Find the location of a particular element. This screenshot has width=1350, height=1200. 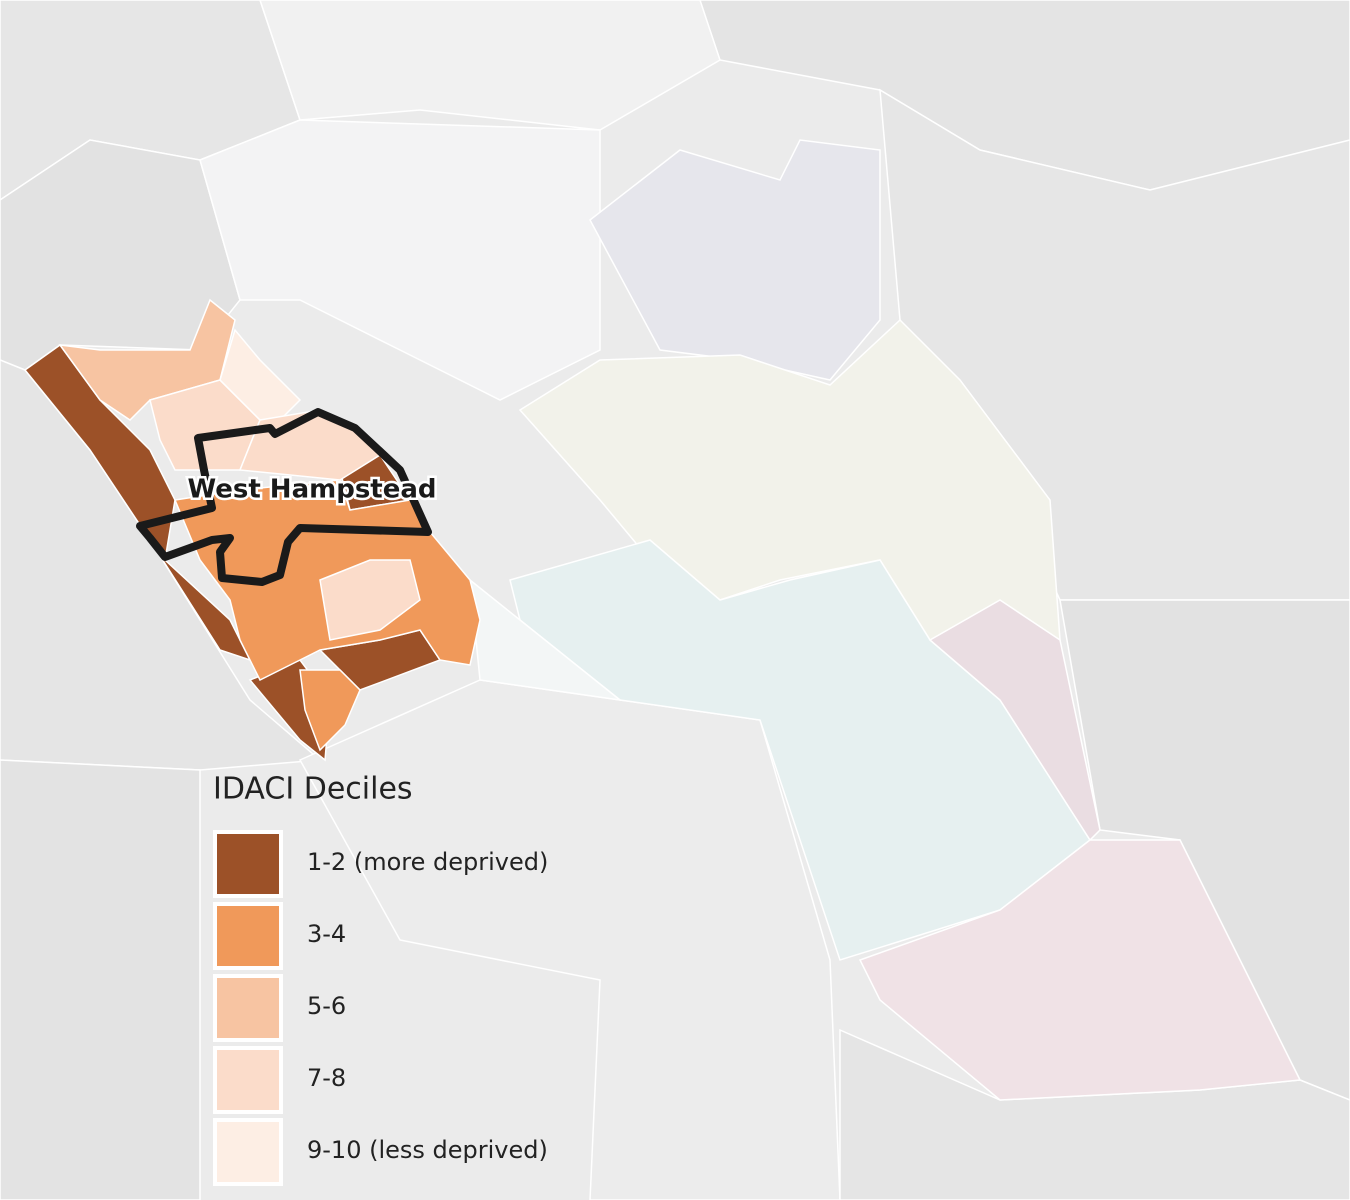

area-label: West Hampstead is located at coordinates (311, 490).